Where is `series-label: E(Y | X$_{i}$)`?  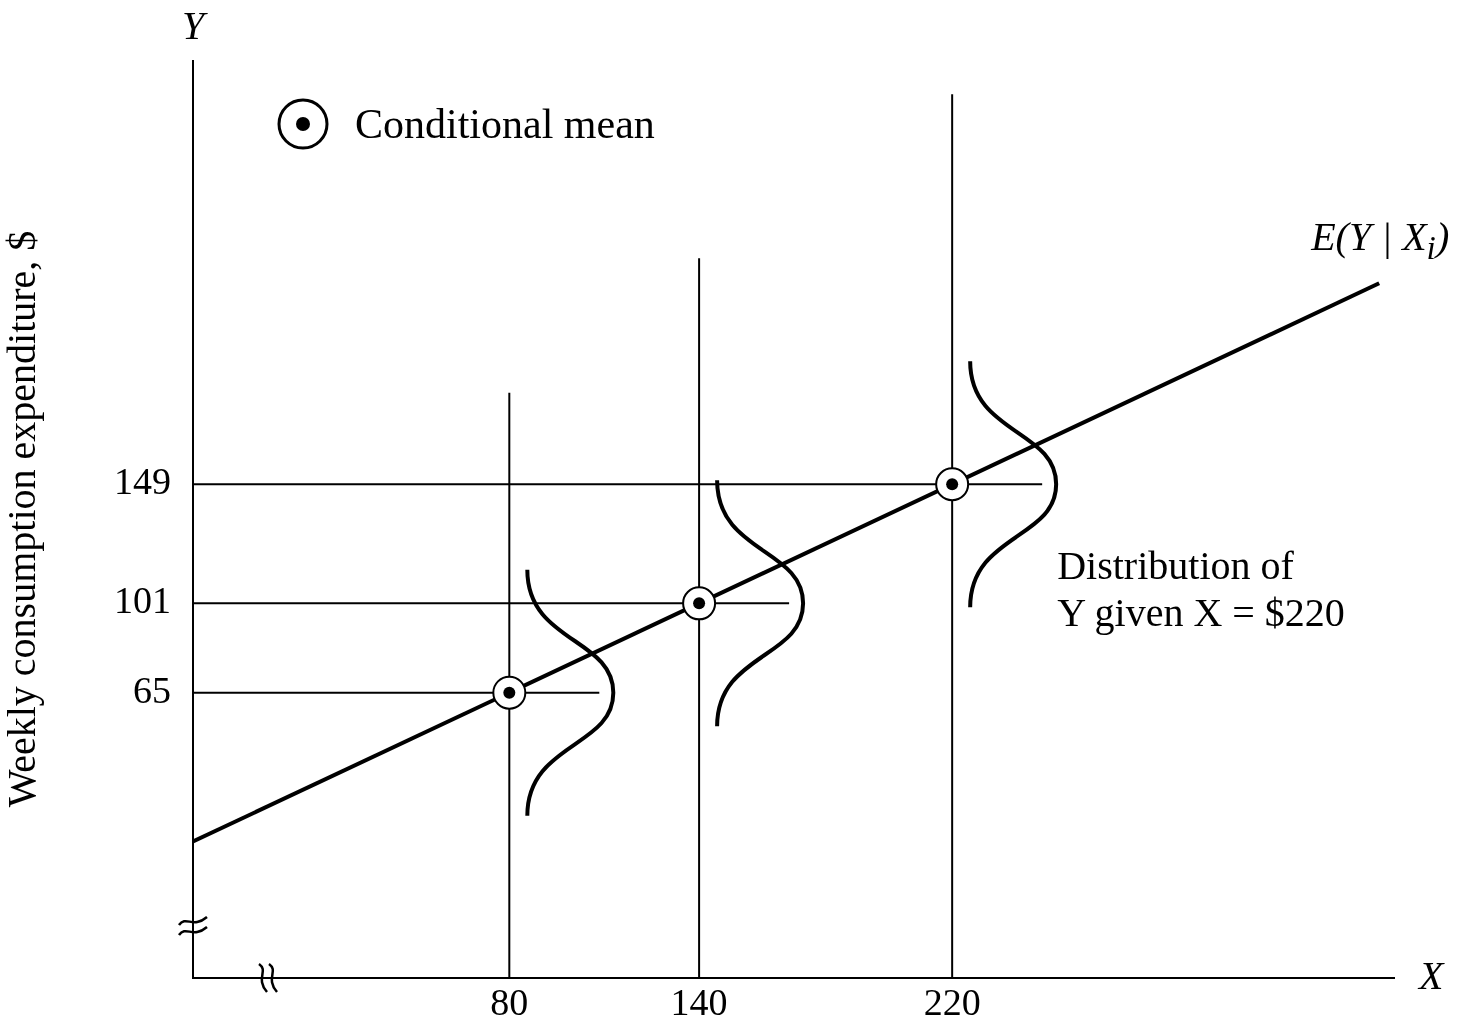 series-label: E(Y | X$_{i}$) is located at coordinates (1380, 240).